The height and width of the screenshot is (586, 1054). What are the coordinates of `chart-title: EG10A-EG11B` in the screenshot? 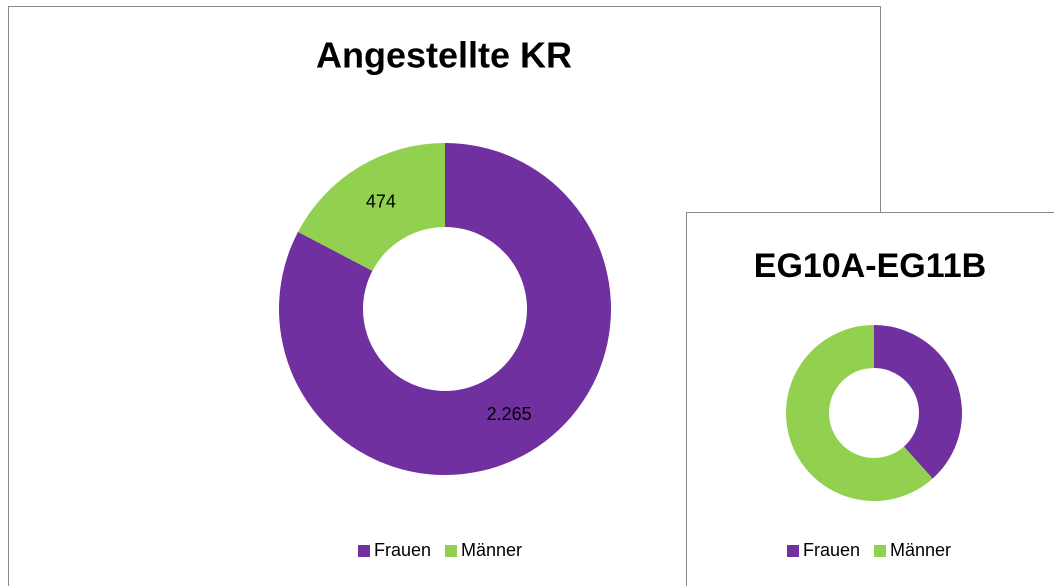 It's located at (870, 266).